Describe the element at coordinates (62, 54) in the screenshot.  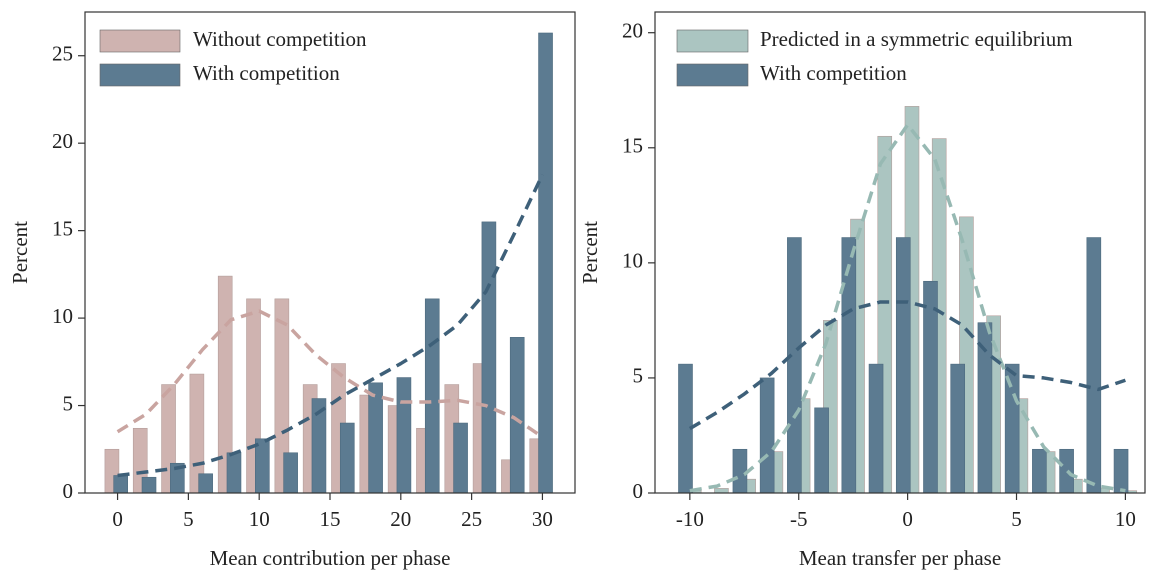
I see `y-tick-label: 25` at that location.